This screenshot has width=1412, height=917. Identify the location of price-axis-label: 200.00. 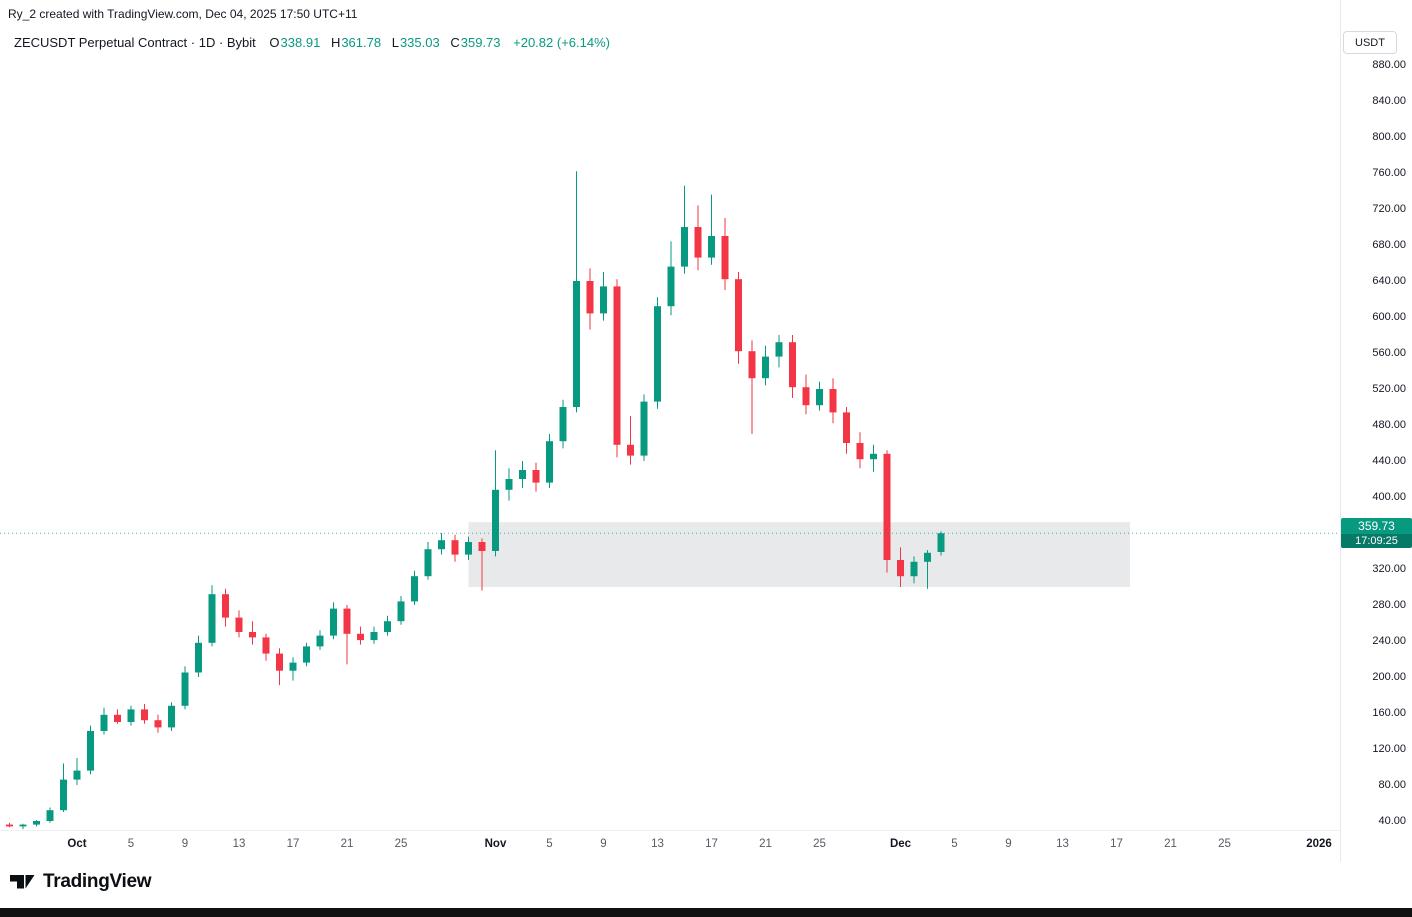
(1389, 677).